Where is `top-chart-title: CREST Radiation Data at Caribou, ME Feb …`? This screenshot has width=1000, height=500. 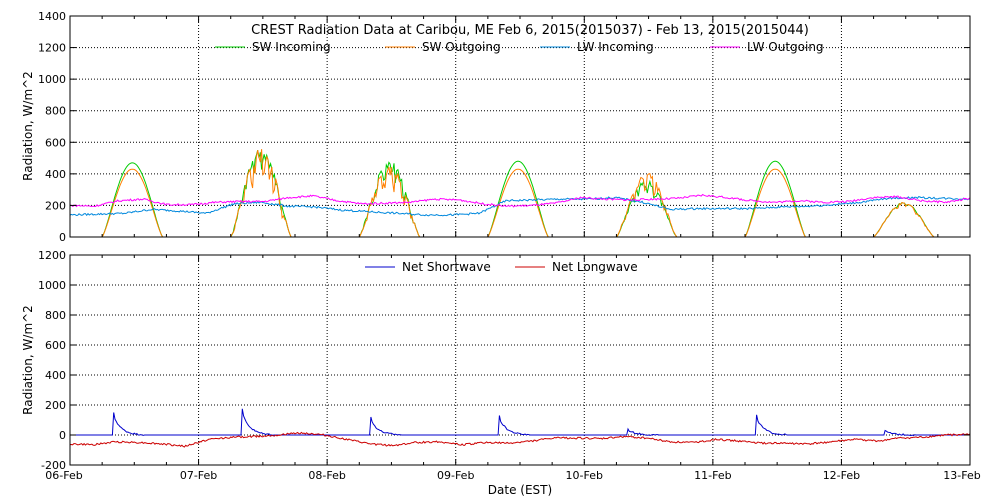
top-chart-title: CREST Radiation Data at Caribou, ME Feb … is located at coordinates (530, 30).